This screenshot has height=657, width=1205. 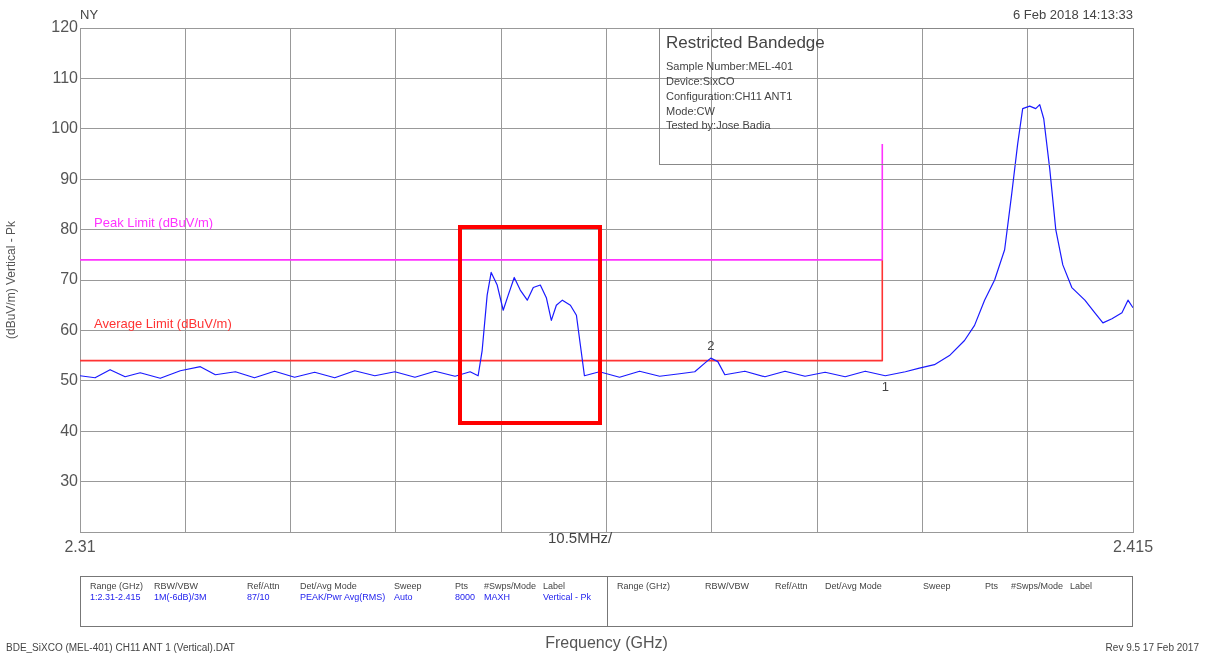 I want to click on x-tick-label: 2.31, so click(x=80, y=547).